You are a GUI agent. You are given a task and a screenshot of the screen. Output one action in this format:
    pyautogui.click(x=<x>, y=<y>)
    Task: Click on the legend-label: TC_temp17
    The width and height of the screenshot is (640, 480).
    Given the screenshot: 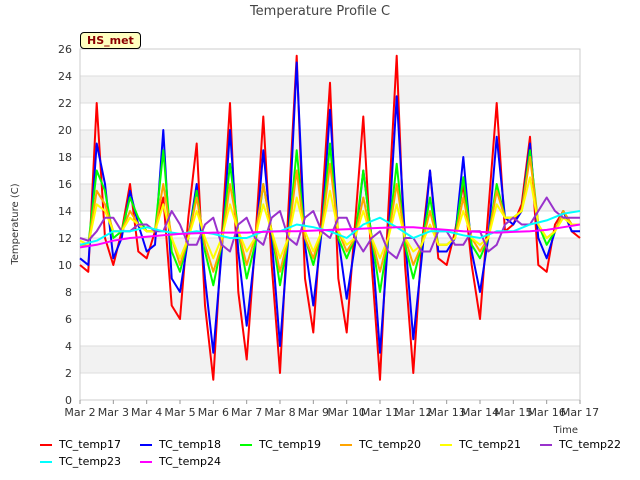 What is the action you would take?
    pyautogui.click(x=90, y=444)
    